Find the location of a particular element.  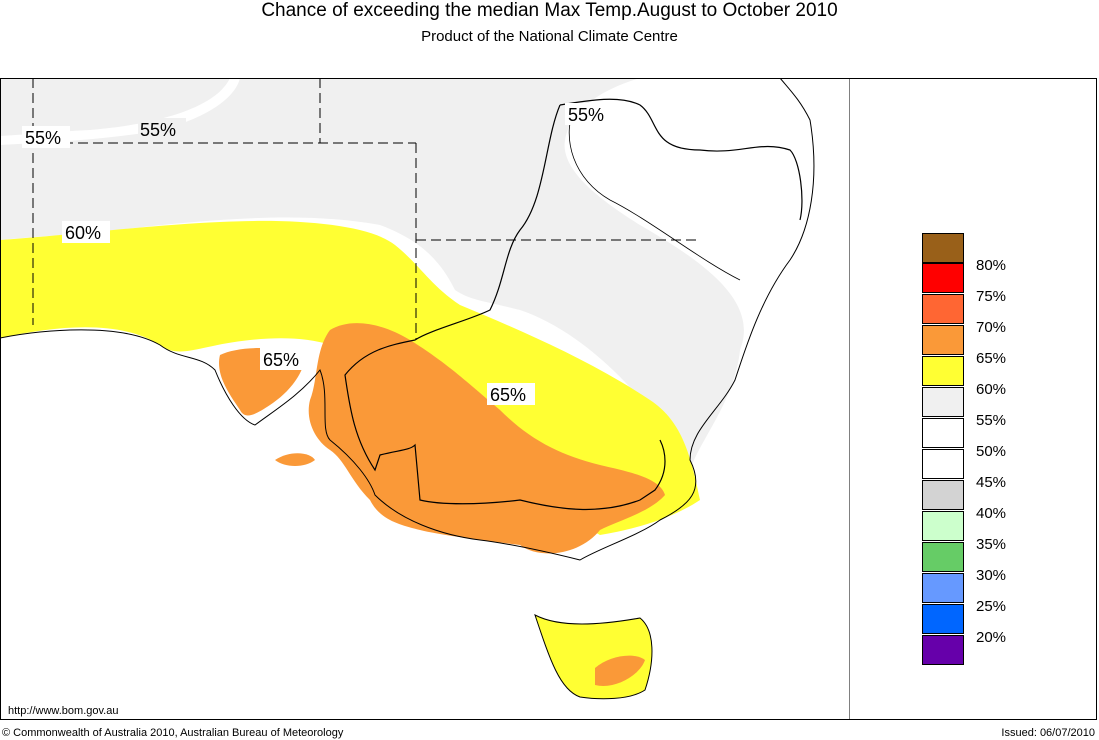

contour-label-65-west: 65% is located at coordinates (281, 360).